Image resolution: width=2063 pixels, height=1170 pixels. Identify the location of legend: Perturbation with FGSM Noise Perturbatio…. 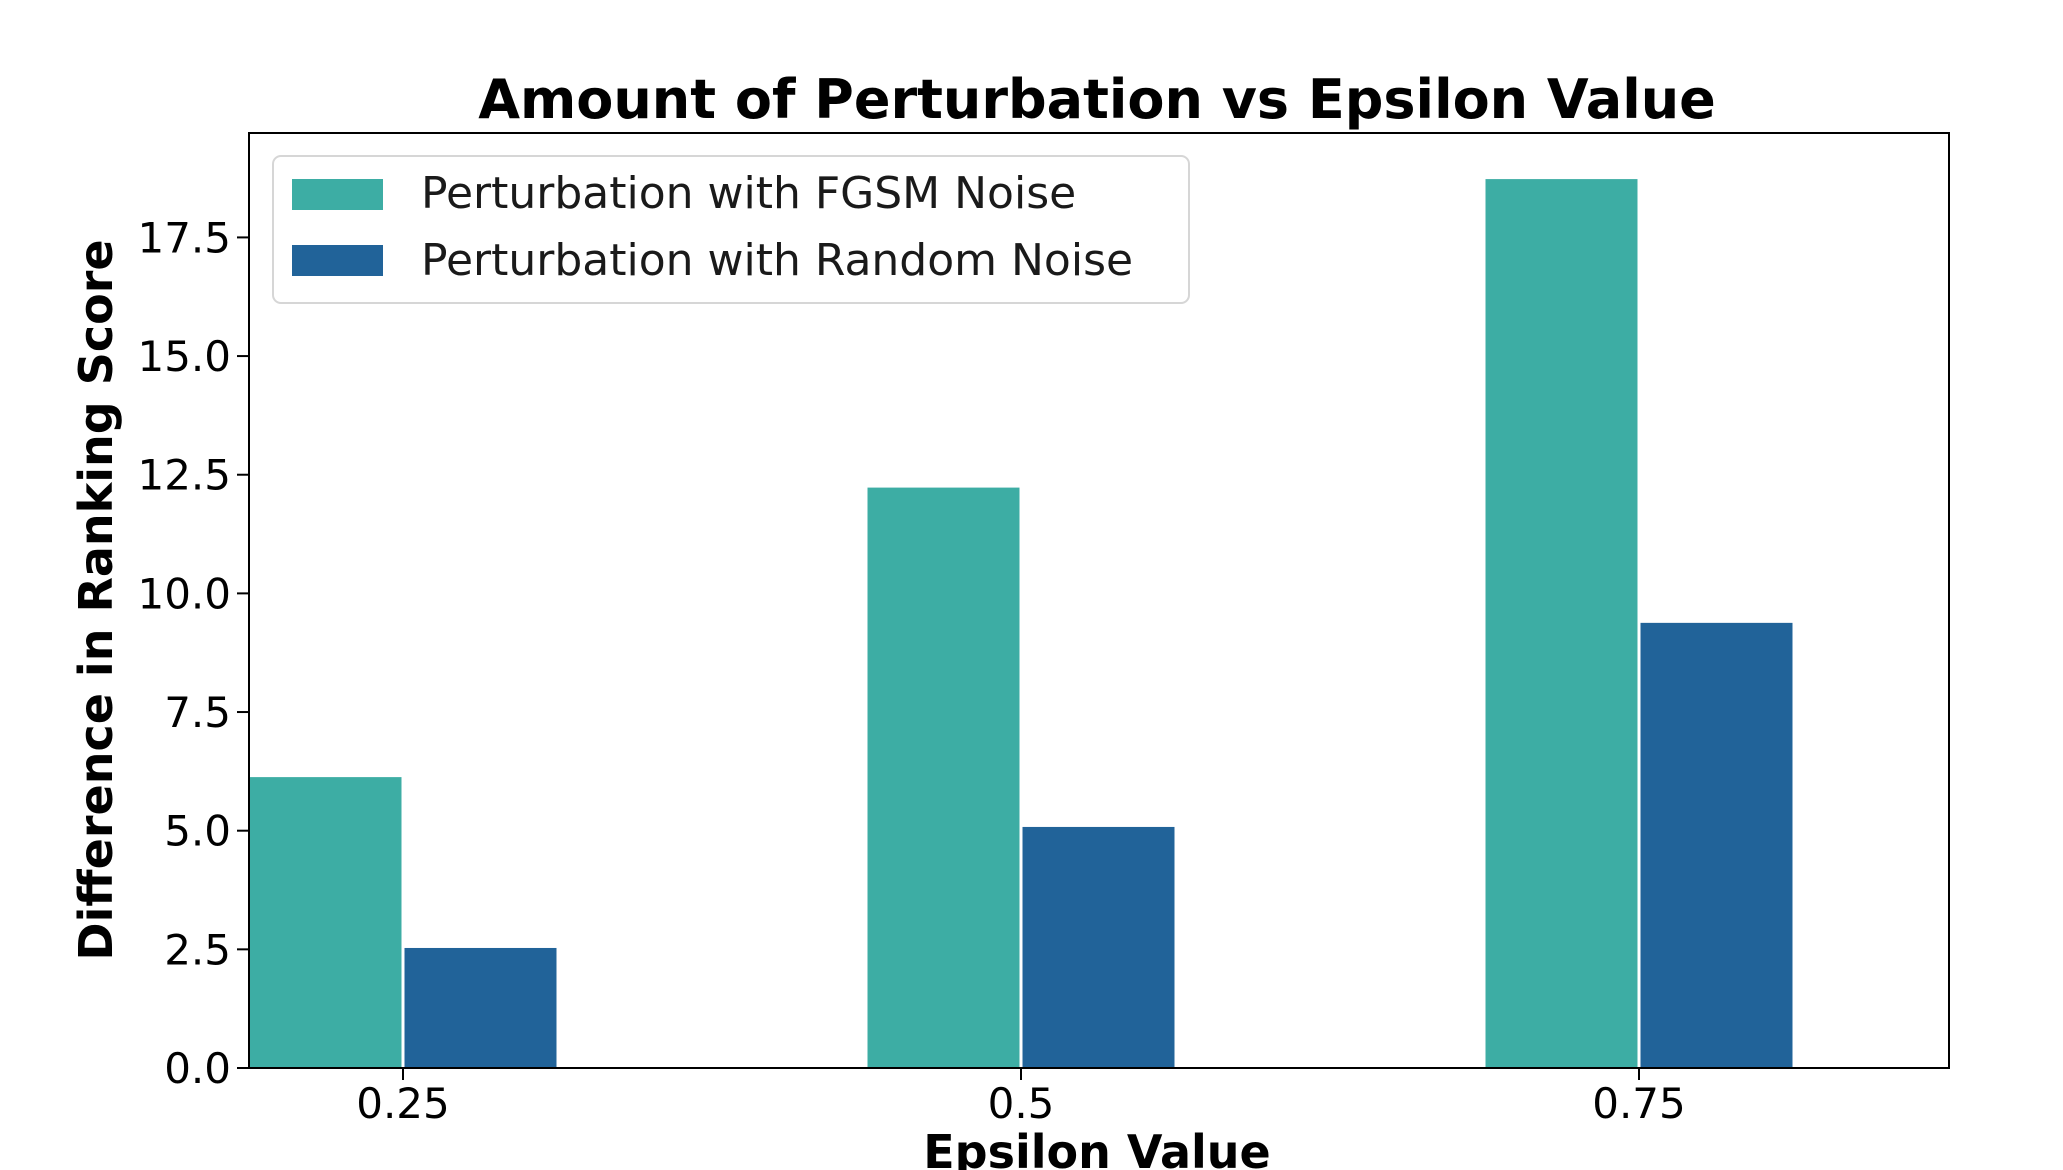
(731, 229).